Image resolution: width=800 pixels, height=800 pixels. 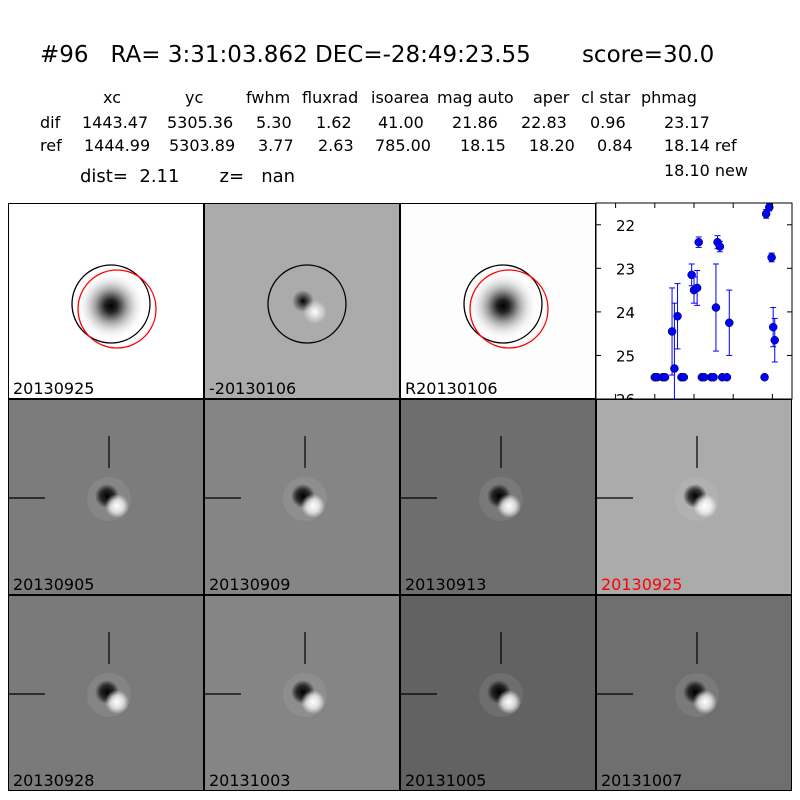 I want to click on dif-isoarea: 41.00, so click(x=401, y=122).